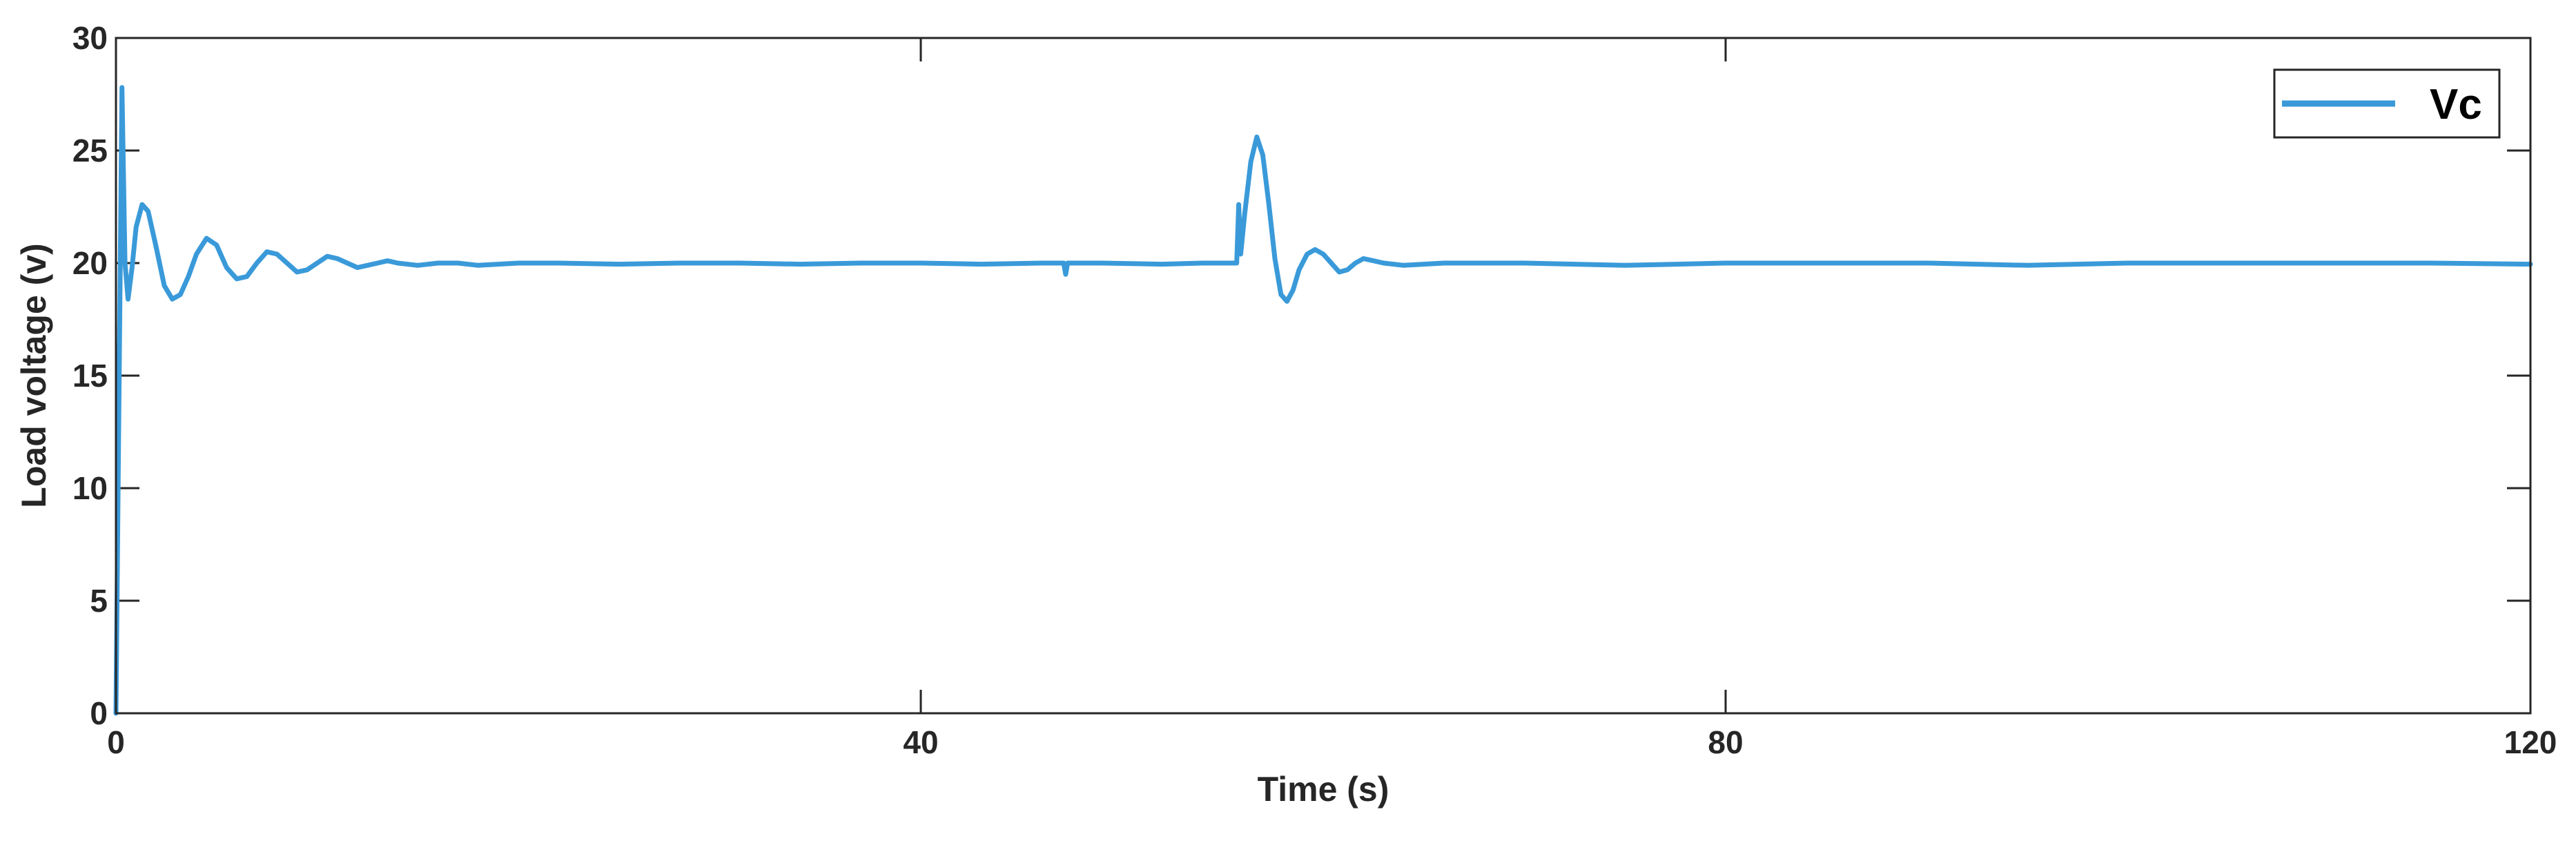 The height and width of the screenshot is (841, 2576). What do you see at coordinates (1323, 789) in the screenshot?
I see `x-axis-label: Time (s)` at bounding box center [1323, 789].